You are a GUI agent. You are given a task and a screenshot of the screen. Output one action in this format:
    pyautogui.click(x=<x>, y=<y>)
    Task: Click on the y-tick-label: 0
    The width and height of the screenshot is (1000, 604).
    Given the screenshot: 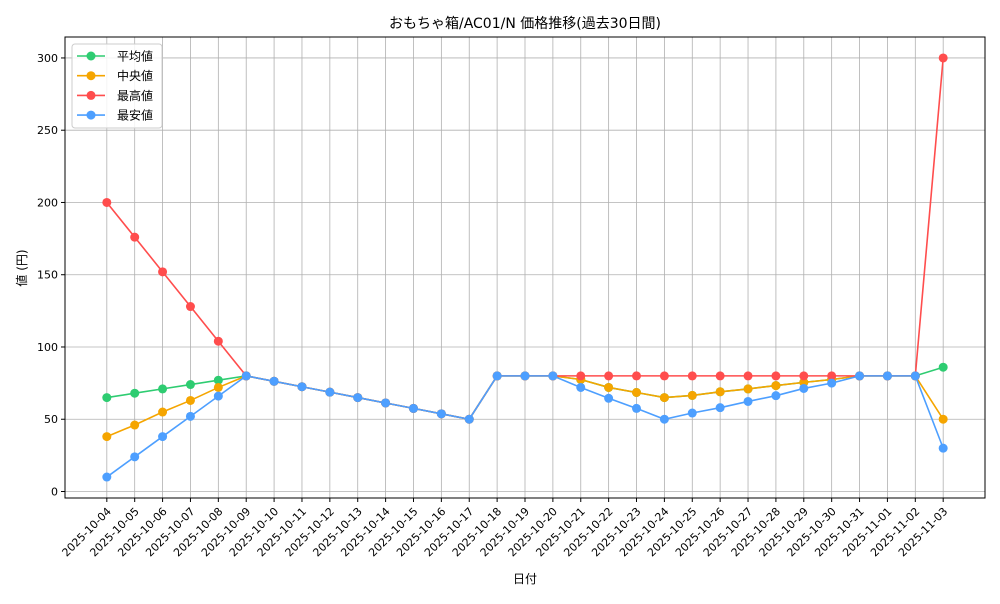 What is the action you would take?
    pyautogui.click(x=54, y=491)
    